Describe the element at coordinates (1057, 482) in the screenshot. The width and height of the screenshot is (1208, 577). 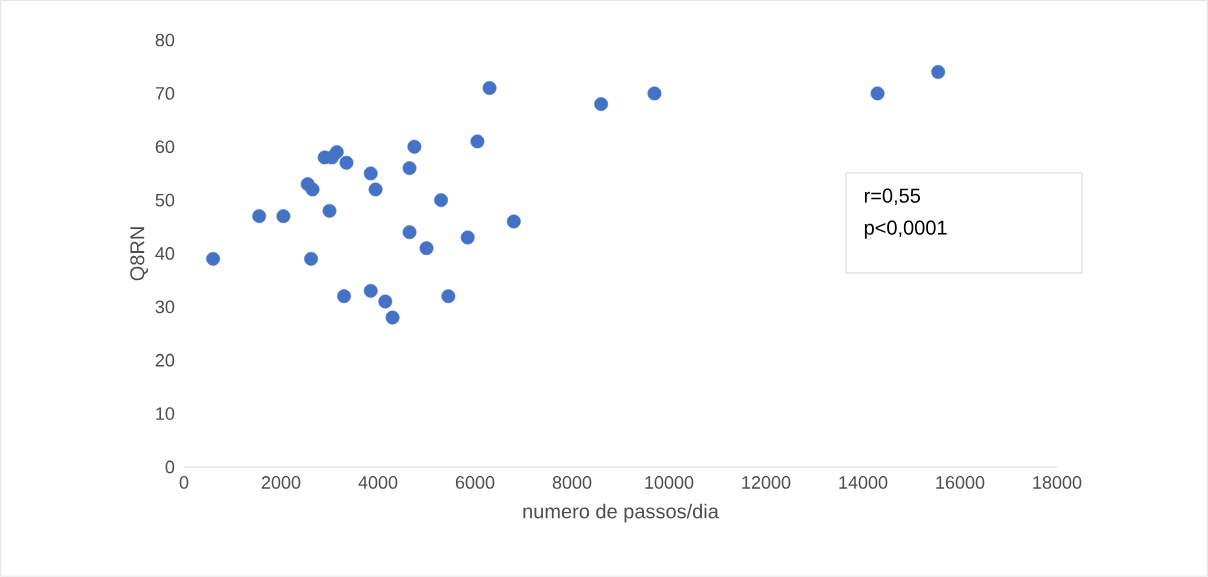
I see `x-tick-label: 18000` at that location.